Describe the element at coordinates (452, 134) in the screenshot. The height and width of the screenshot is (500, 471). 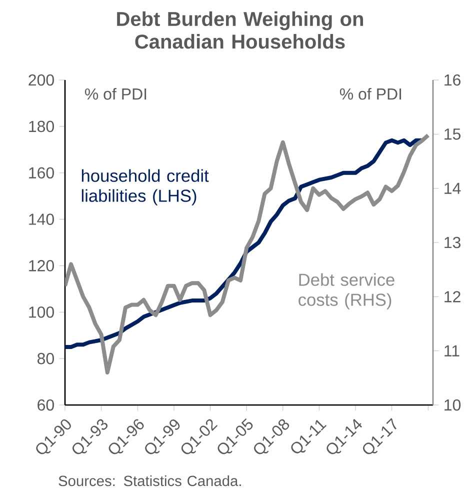
I see `y2-tick-label: 15` at that location.